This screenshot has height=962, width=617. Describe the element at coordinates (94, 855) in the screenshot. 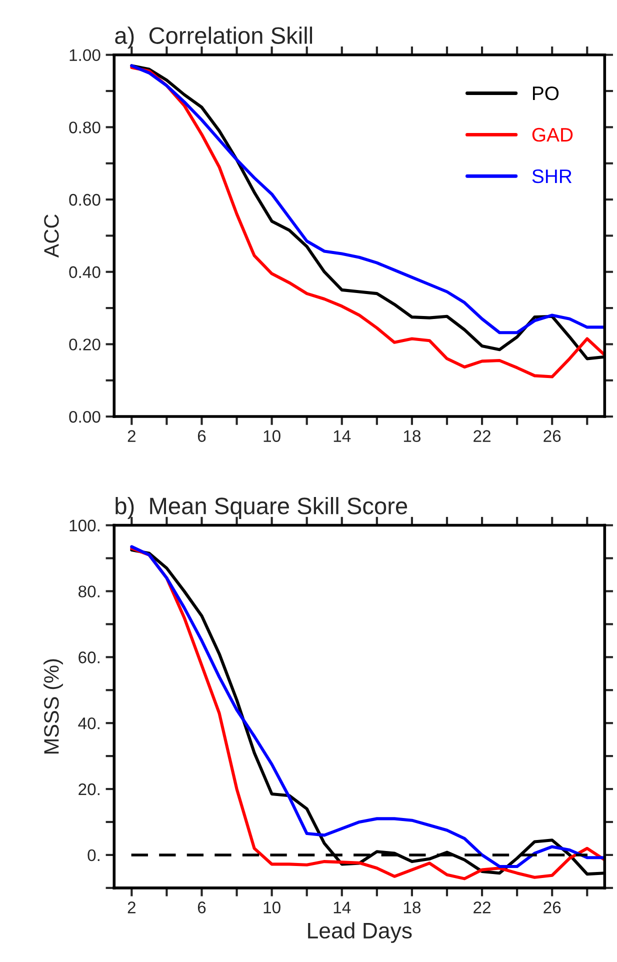

I see `y-tick-label: 0.` at that location.